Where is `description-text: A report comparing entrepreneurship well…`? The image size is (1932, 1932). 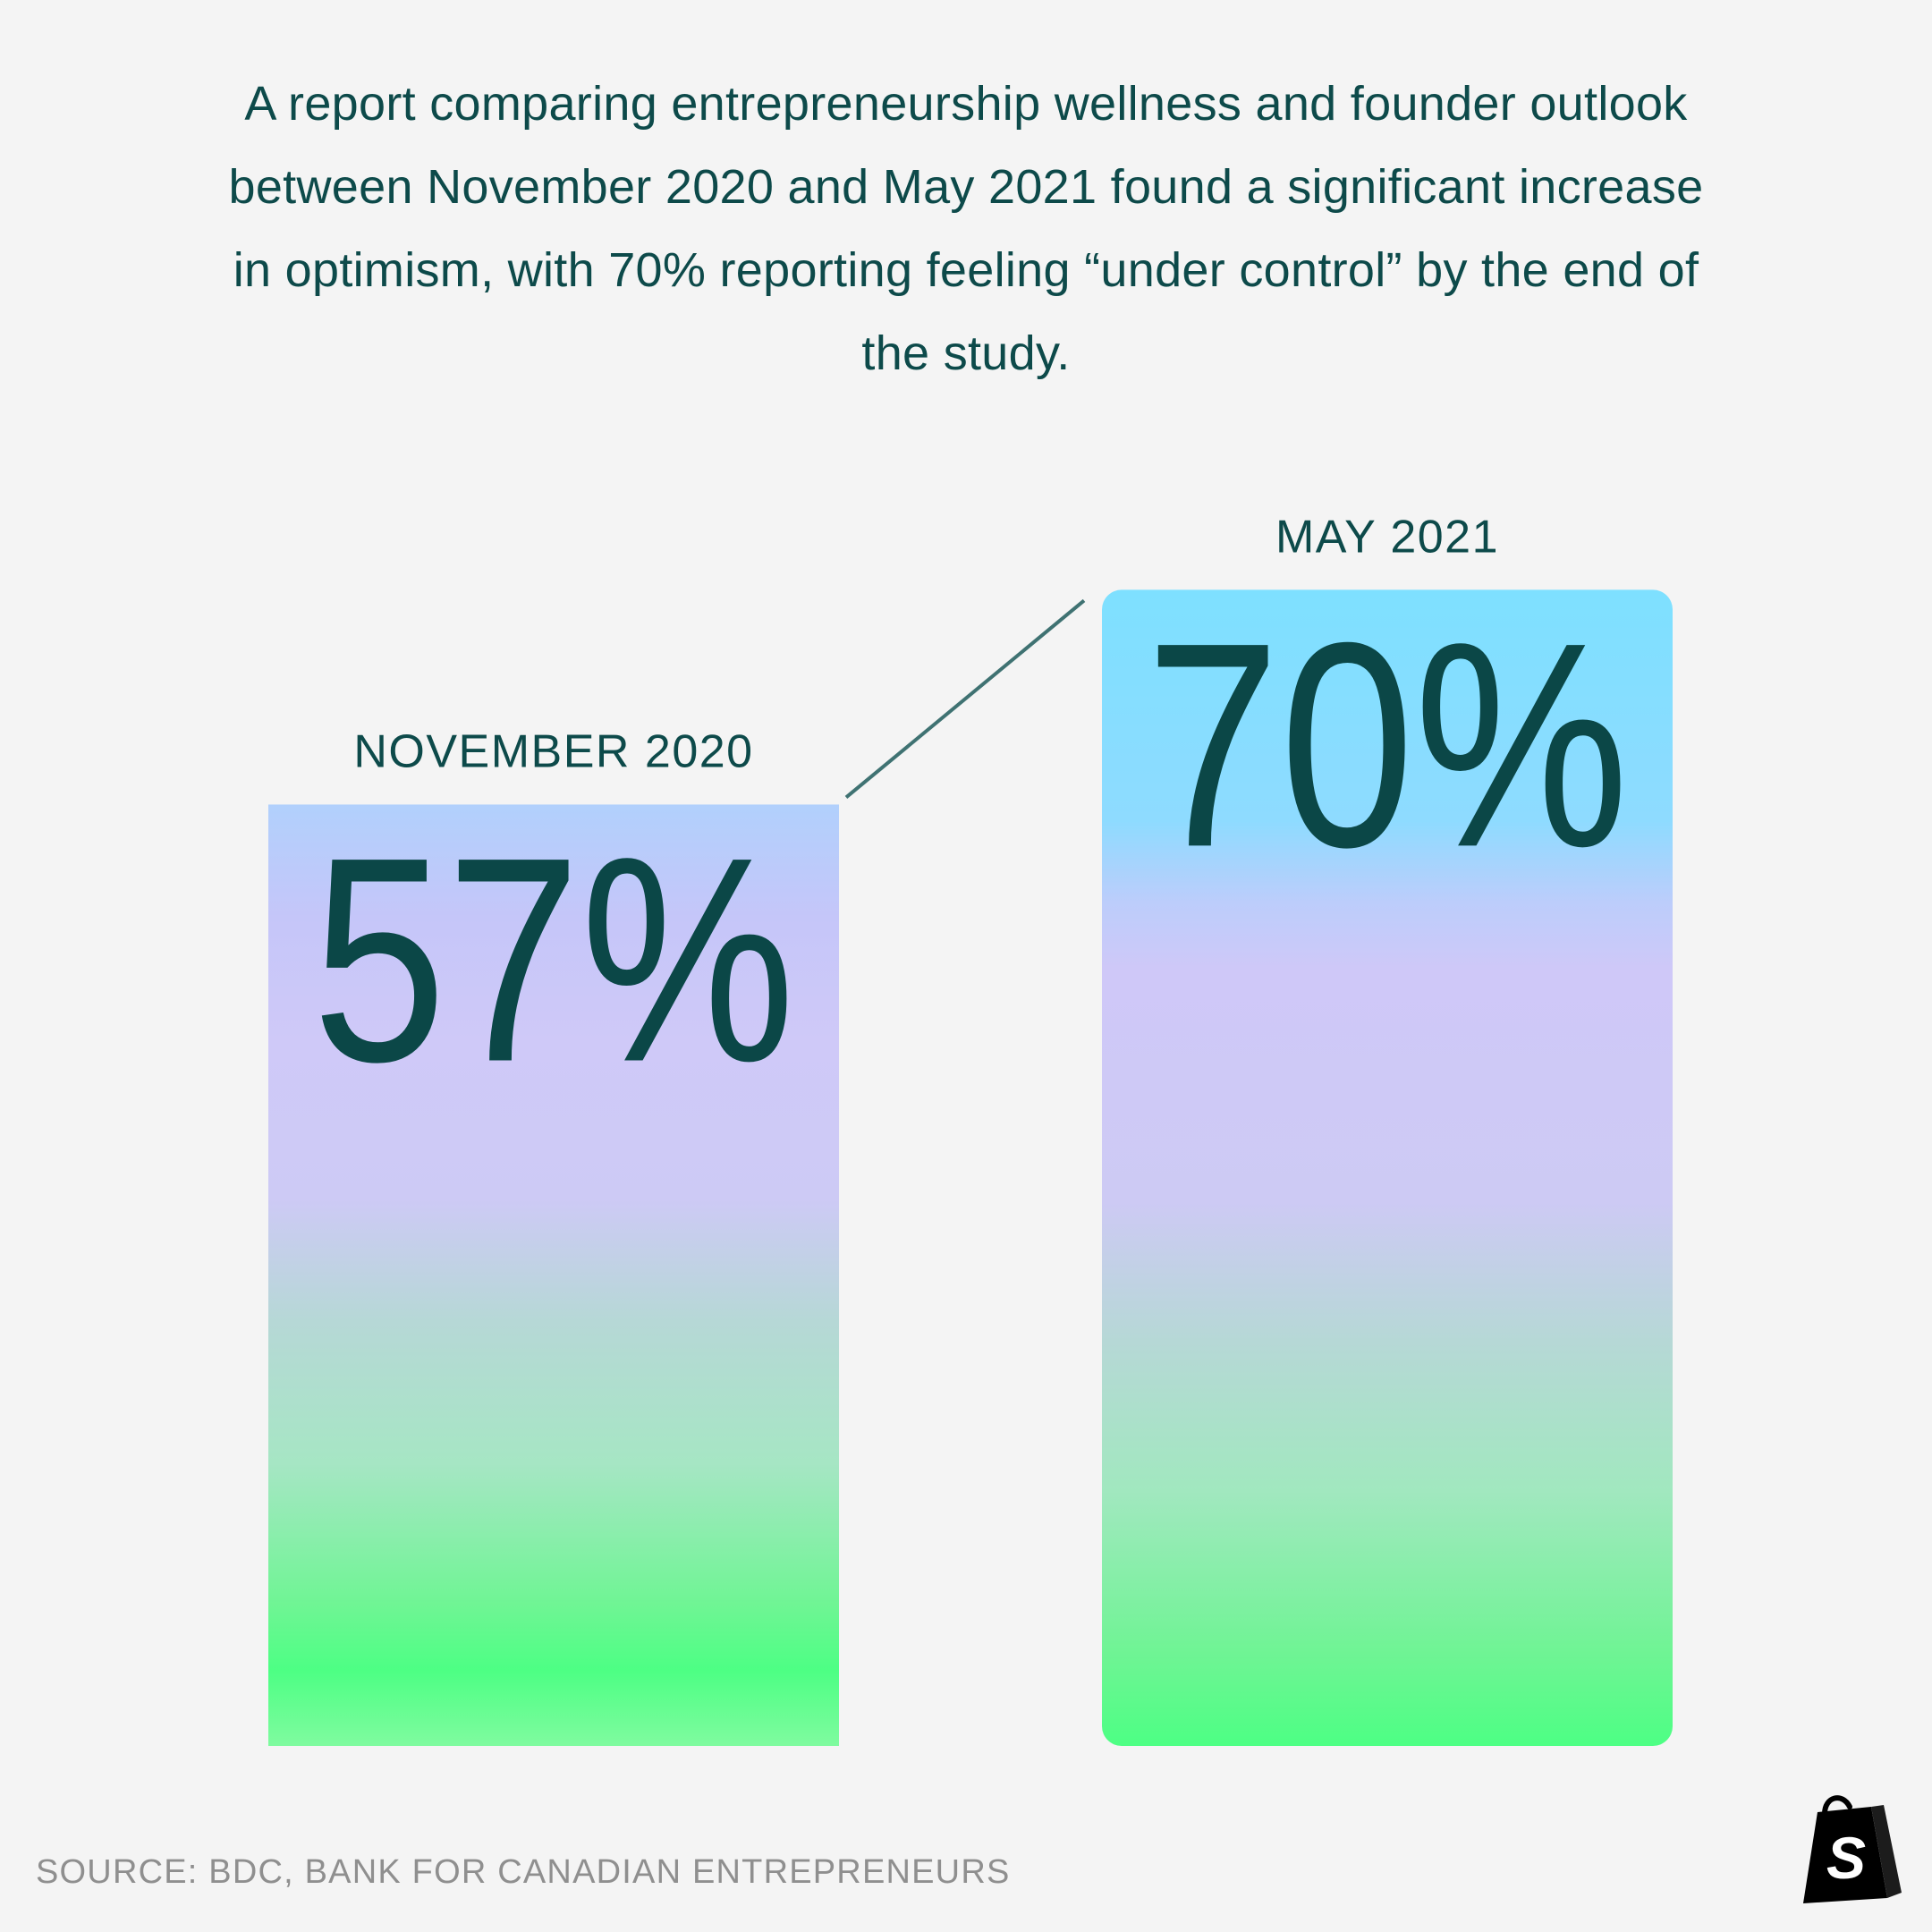 description-text: A report comparing entrepreneurship well… is located at coordinates (966, 228).